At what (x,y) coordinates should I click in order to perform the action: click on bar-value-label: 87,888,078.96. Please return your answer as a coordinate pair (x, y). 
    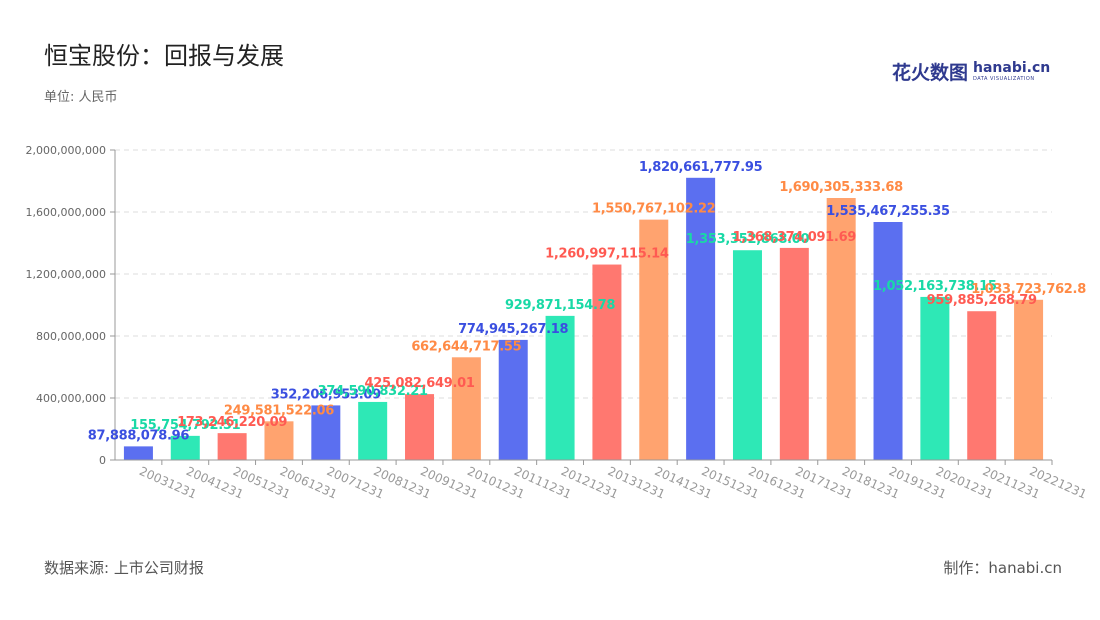
    Looking at the image, I should click on (139, 435).